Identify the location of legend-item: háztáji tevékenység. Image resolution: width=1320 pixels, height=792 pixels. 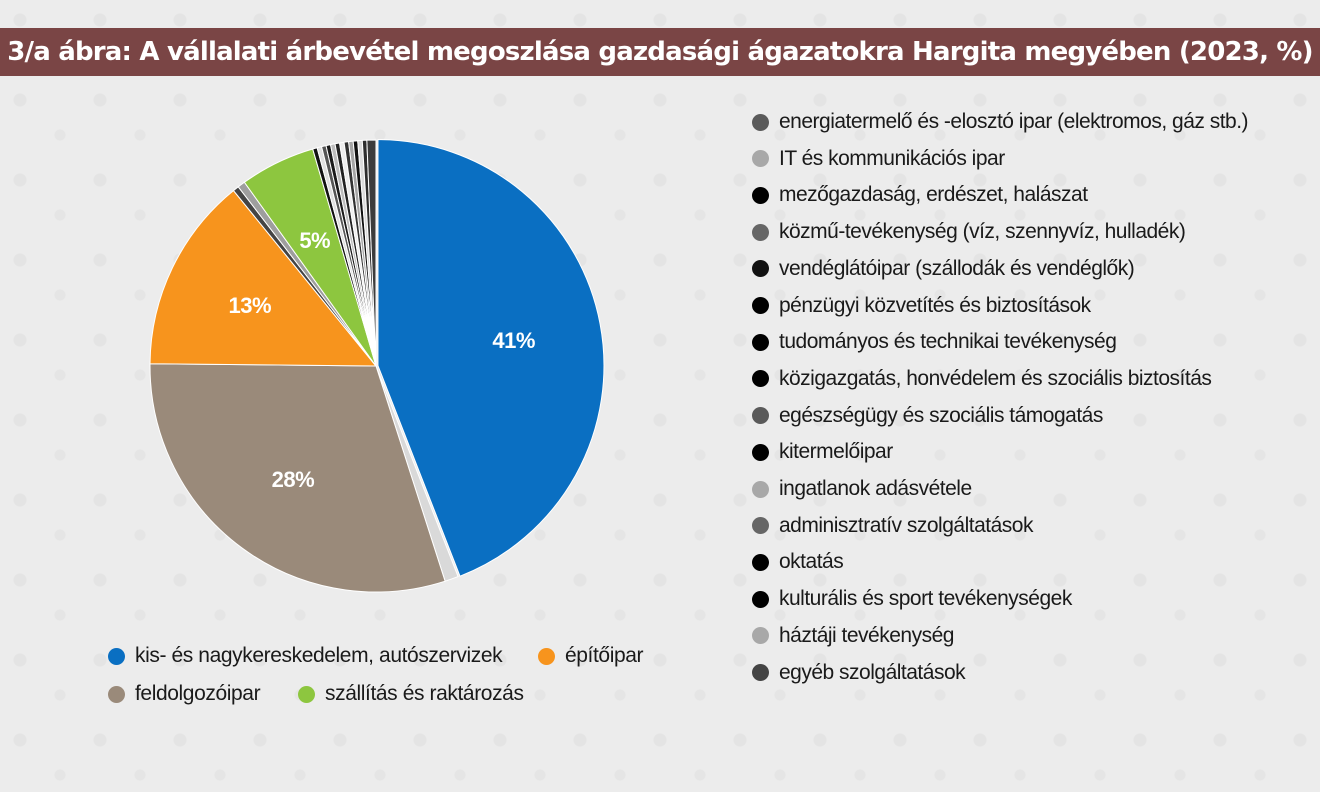
(853, 636).